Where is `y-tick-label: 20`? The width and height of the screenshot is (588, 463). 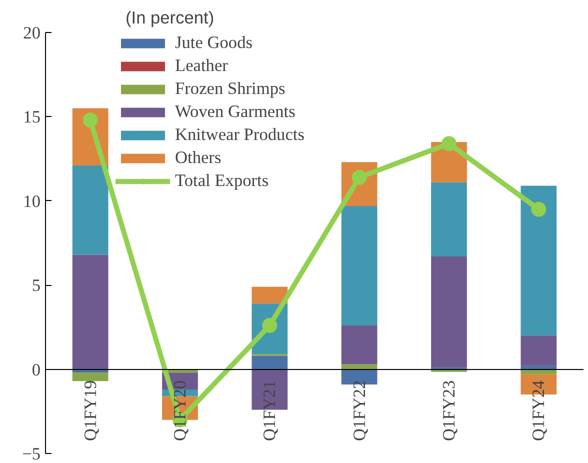 y-tick-label: 20 is located at coordinates (31, 33).